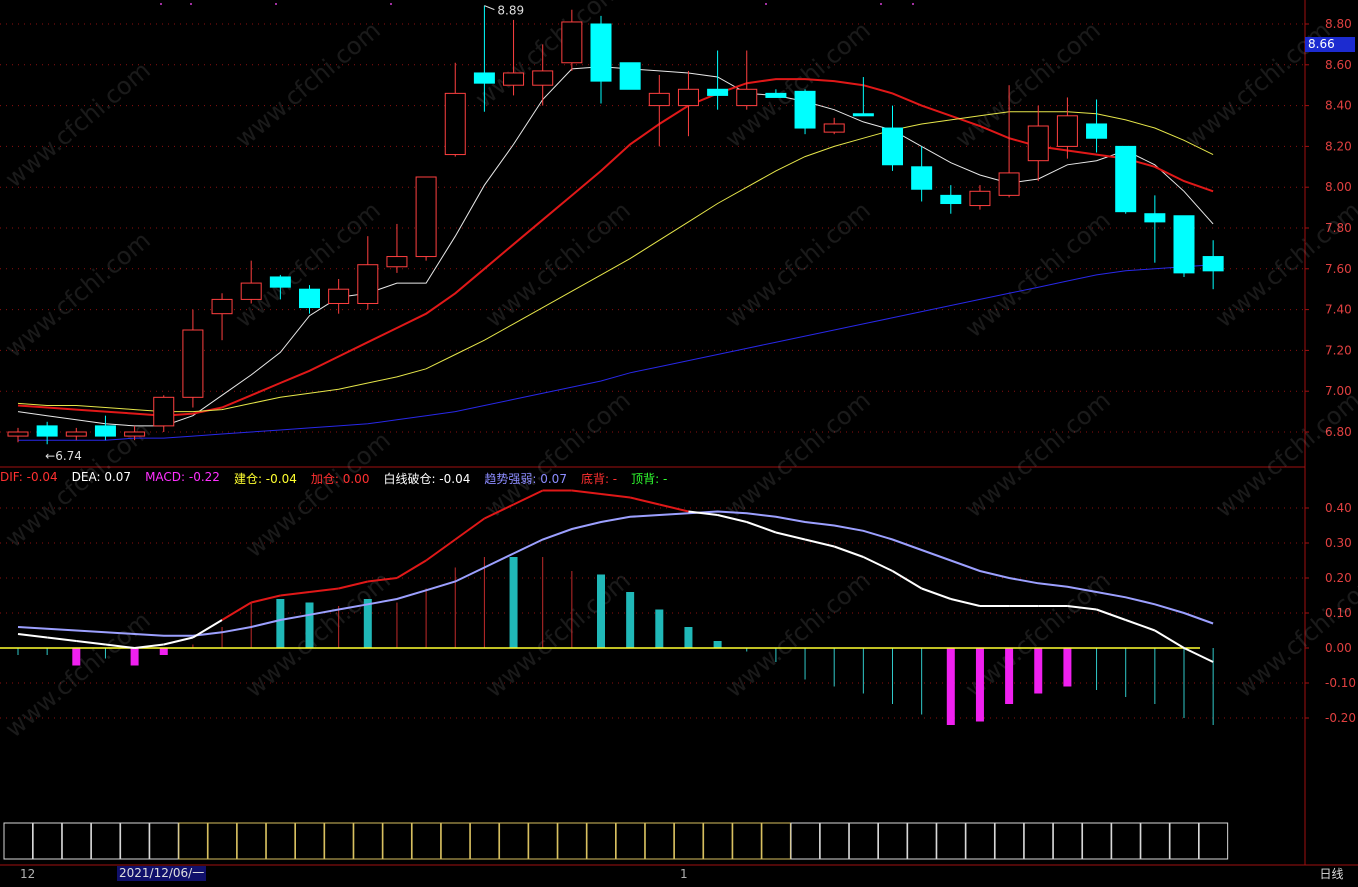  I want to click on price-tick-label: 7.00, so click(1338, 391).